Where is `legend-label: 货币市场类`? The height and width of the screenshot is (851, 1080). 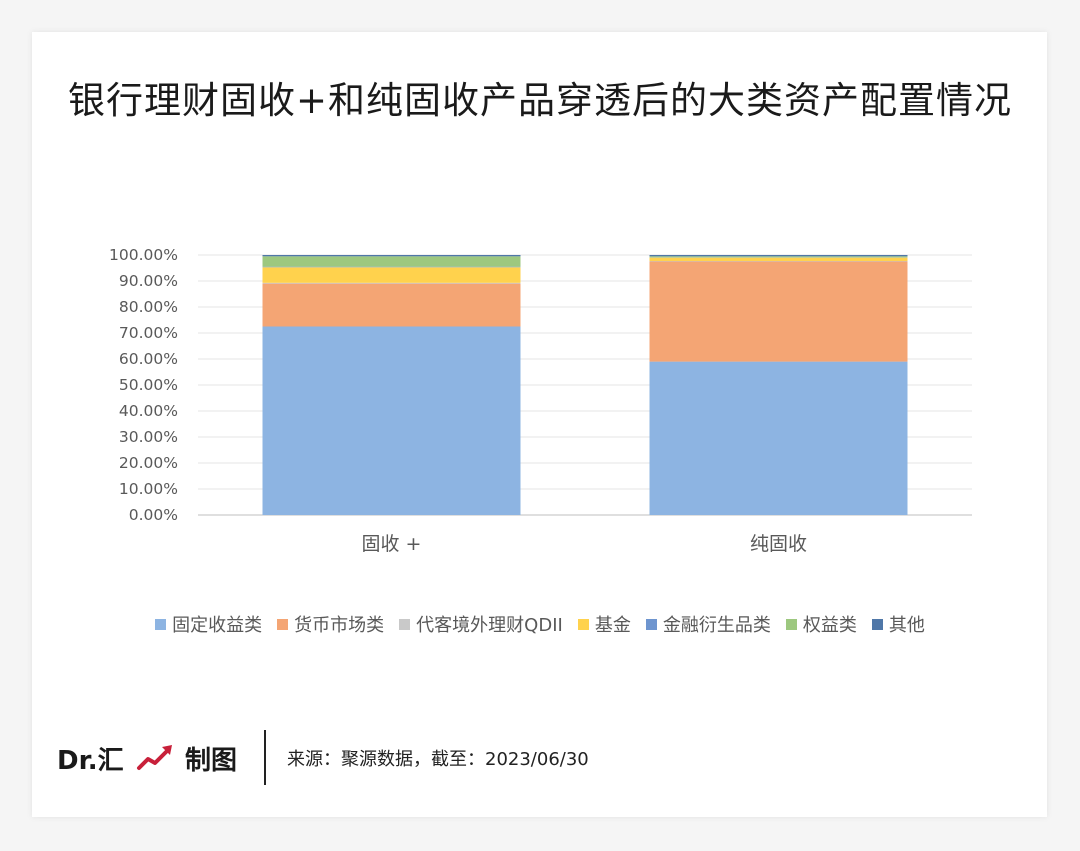 legend-label: 货币市场类 is located at coordinates (339, 625).